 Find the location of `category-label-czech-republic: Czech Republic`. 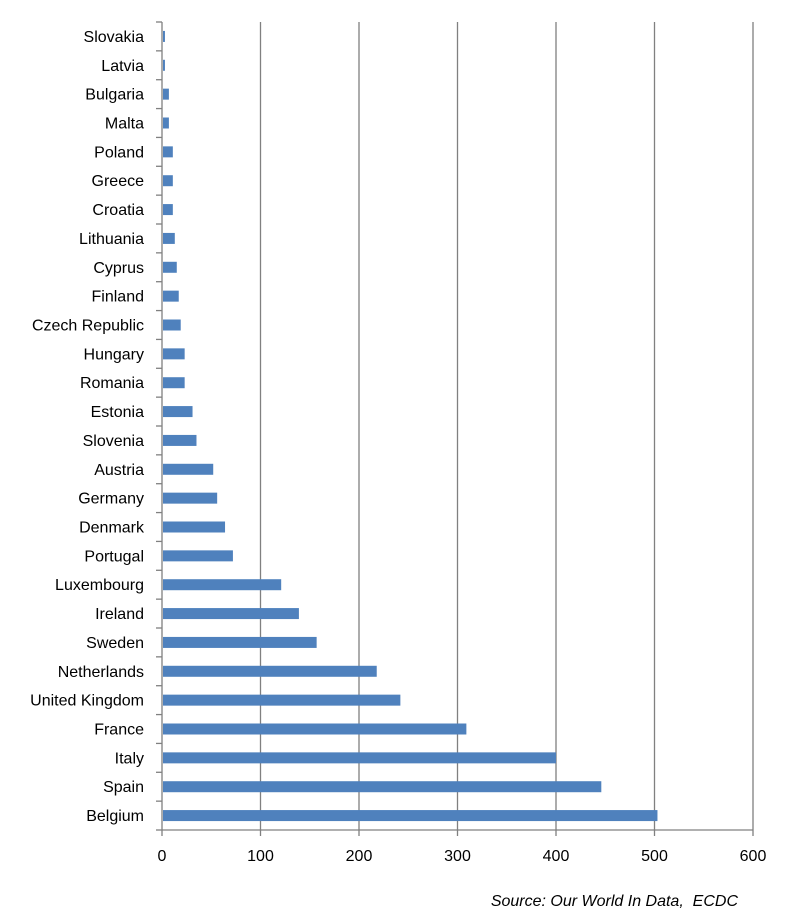

category-label-czech-republic: Czech Republic is located at coordinates (88, 326).